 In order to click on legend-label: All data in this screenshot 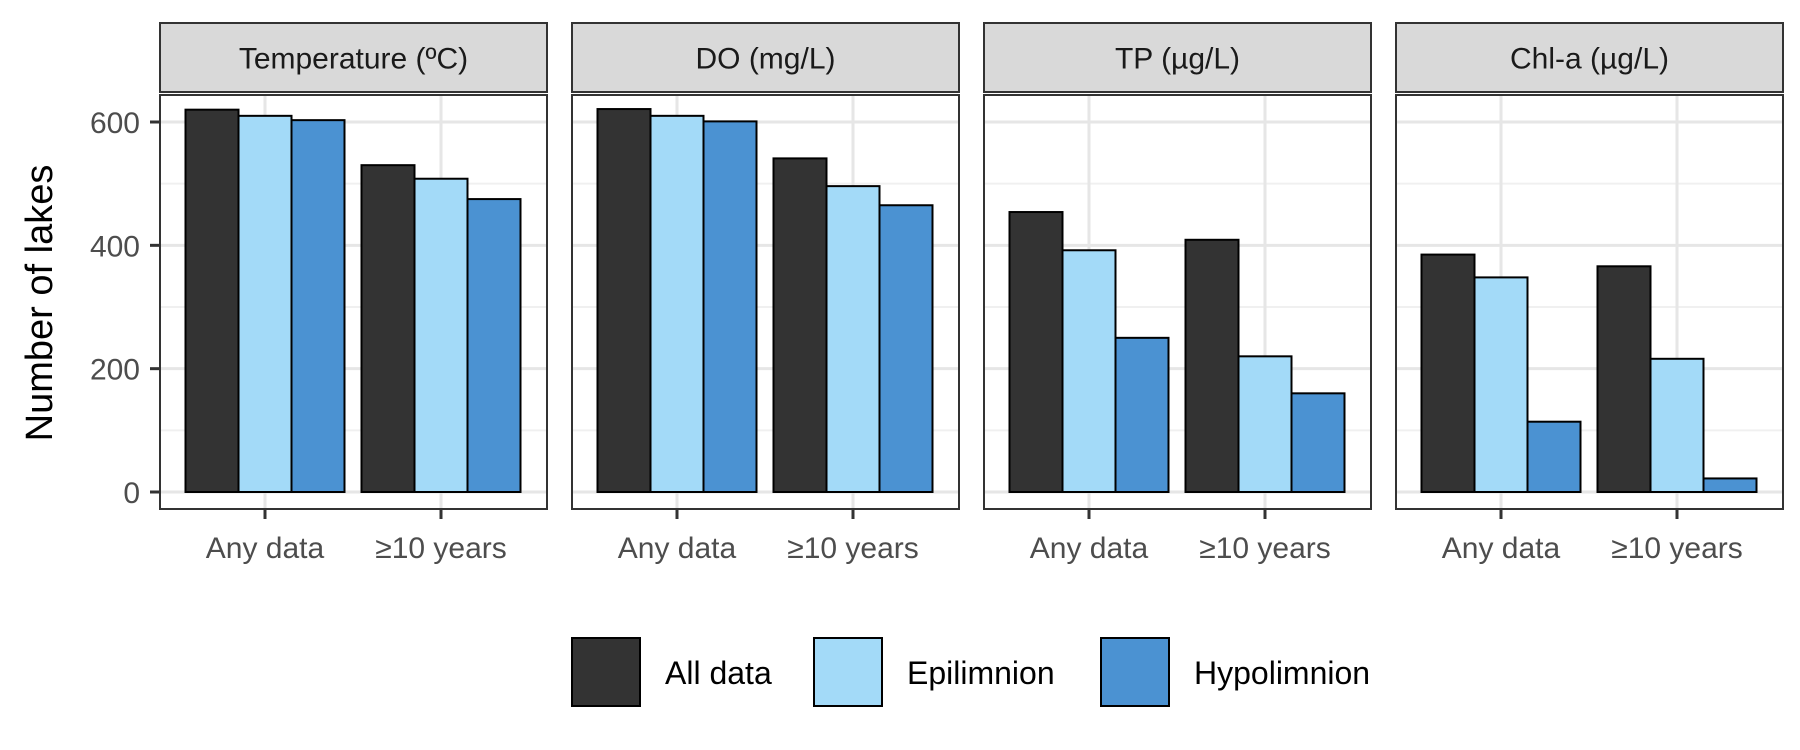, I will do `click(718, 673)`.